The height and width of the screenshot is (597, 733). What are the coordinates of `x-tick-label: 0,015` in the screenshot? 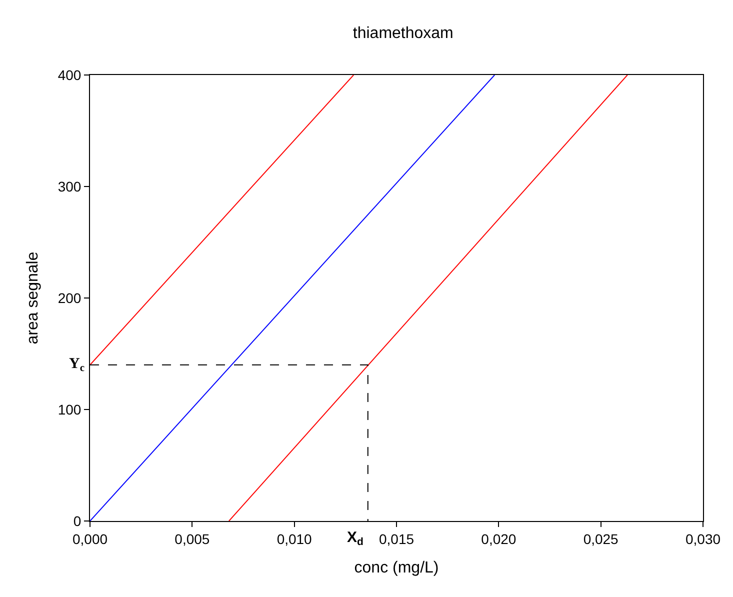 It's located at (396, 538).